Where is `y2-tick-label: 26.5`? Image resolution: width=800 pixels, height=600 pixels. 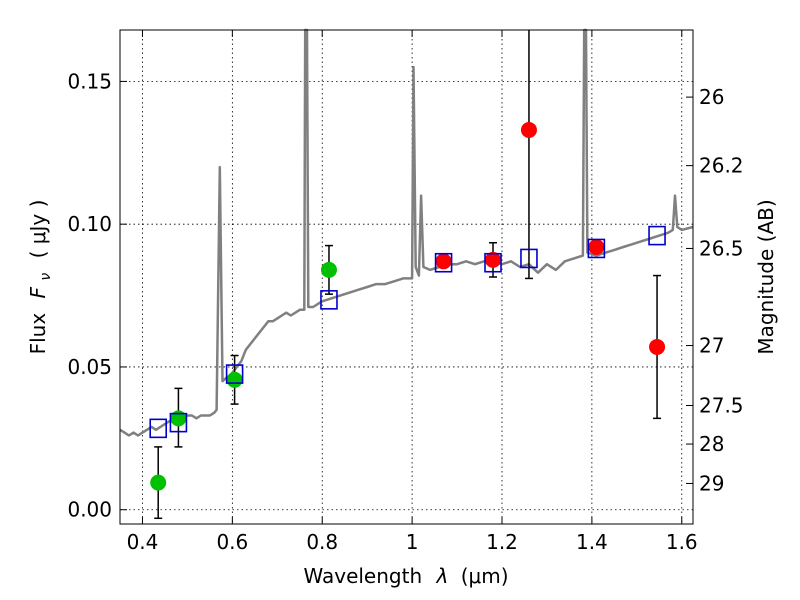 y2-tick-label: 26.5 is located at coordinates (721, 248).